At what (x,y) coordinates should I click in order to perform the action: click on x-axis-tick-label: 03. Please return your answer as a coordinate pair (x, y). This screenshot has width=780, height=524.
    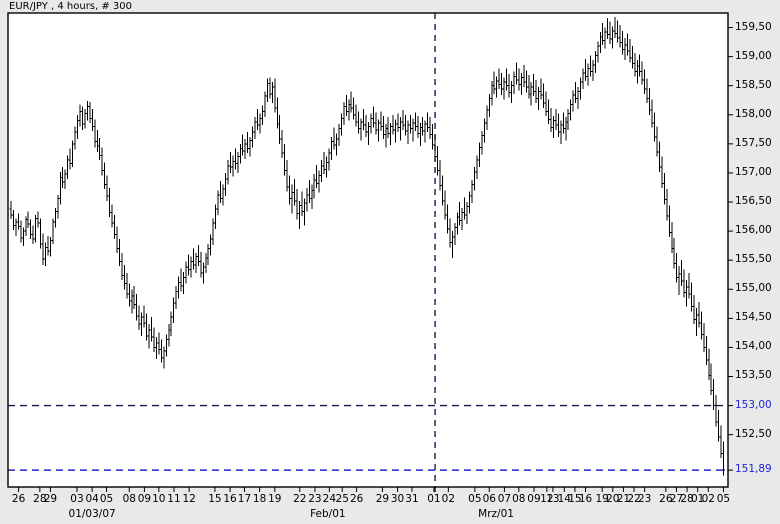
    Looking at the image, I should click on (77, 499).